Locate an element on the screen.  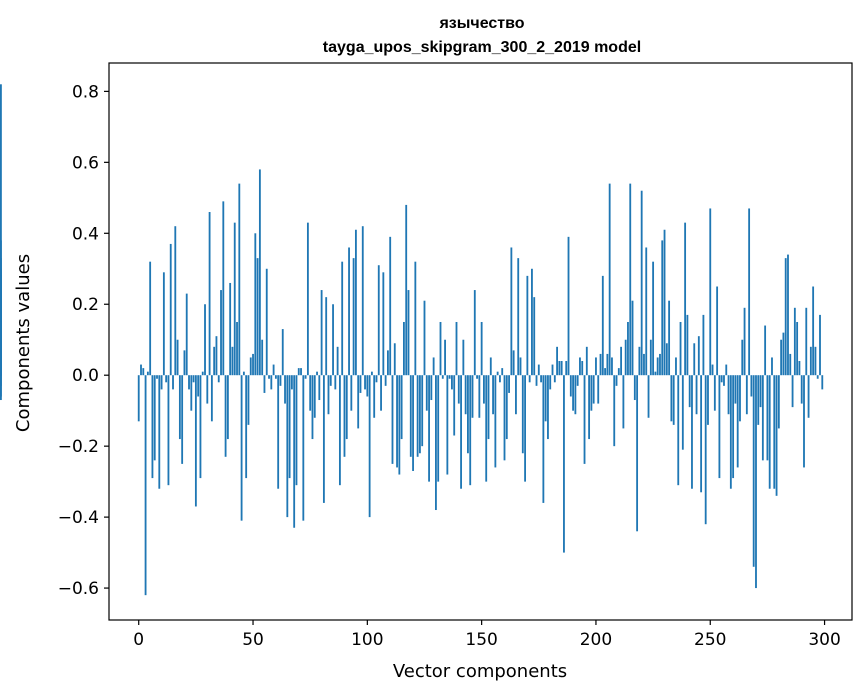
x-axis-label: Vector components is located at coordinates (480, 671).